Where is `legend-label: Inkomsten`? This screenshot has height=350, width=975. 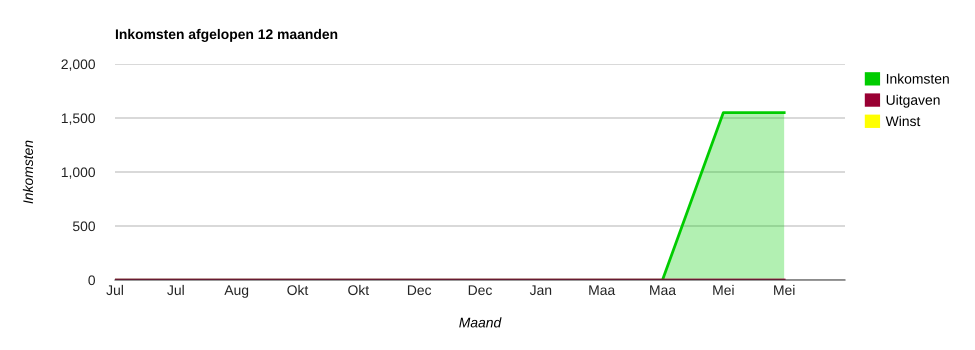 legend-label: Inkomsten is located at coordinates (917, 79).